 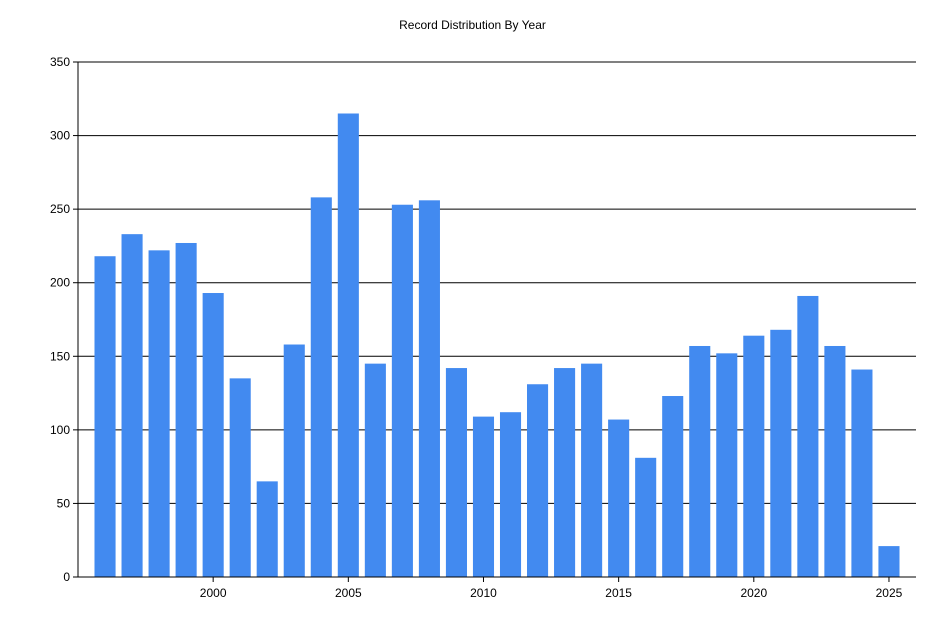 I want to click on bar-2020, so click(x=754, y=456).